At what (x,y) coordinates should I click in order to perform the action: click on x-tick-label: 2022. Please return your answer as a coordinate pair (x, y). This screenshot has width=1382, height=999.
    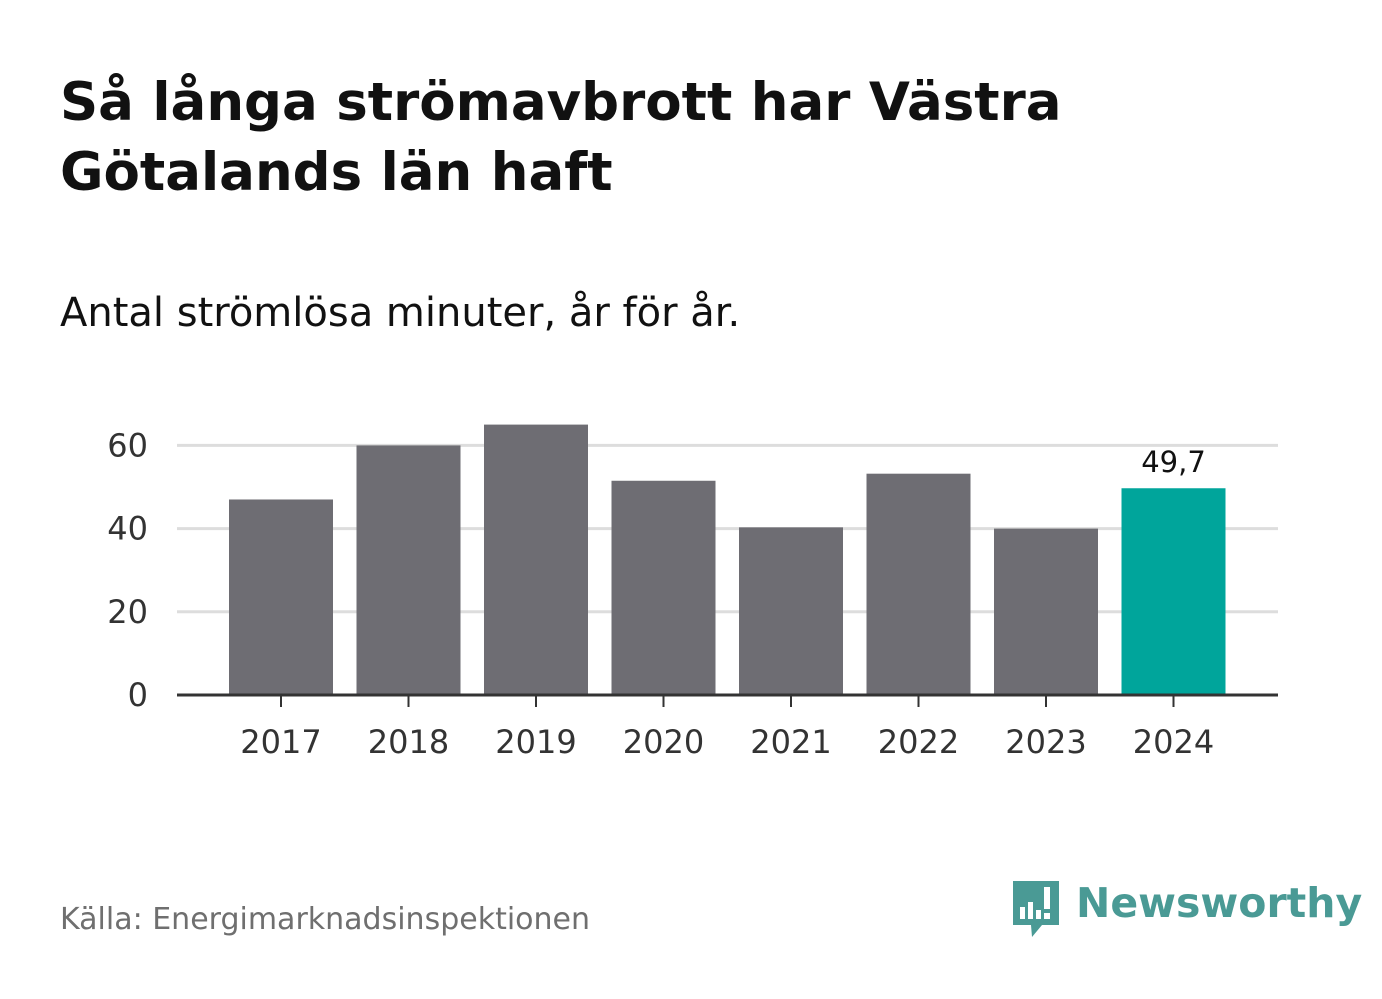
    Looking at the image, I should click on (918, 742).